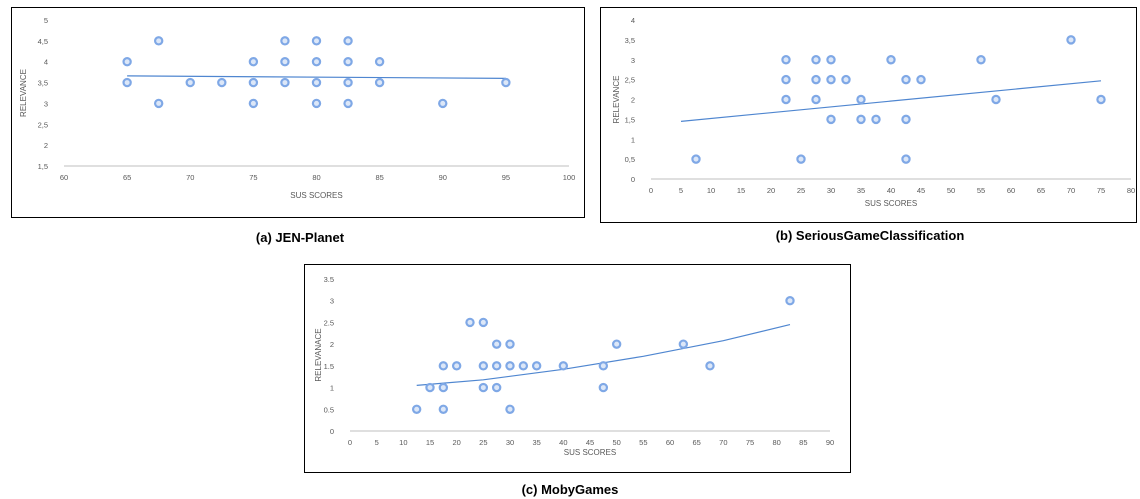  I want to click on x-tick-label: 70, so click(1071, 190).